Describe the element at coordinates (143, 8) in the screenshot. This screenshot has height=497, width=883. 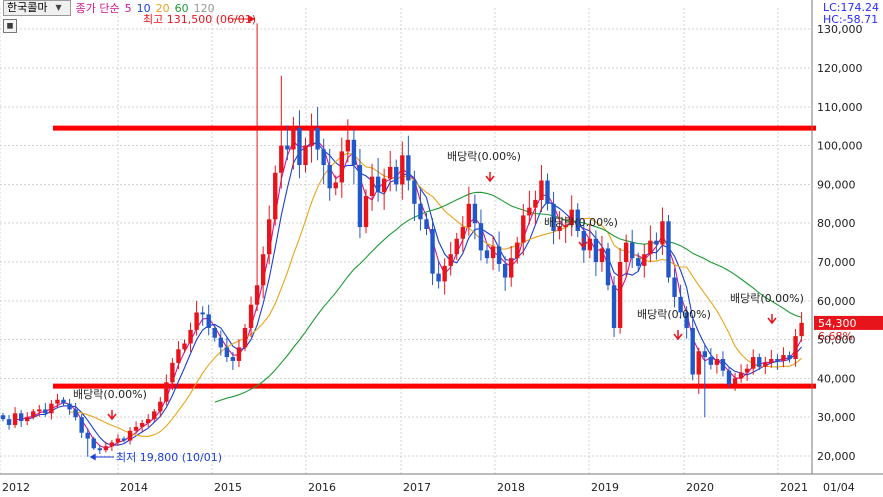
I see `ma-period-10: 10` at that location.